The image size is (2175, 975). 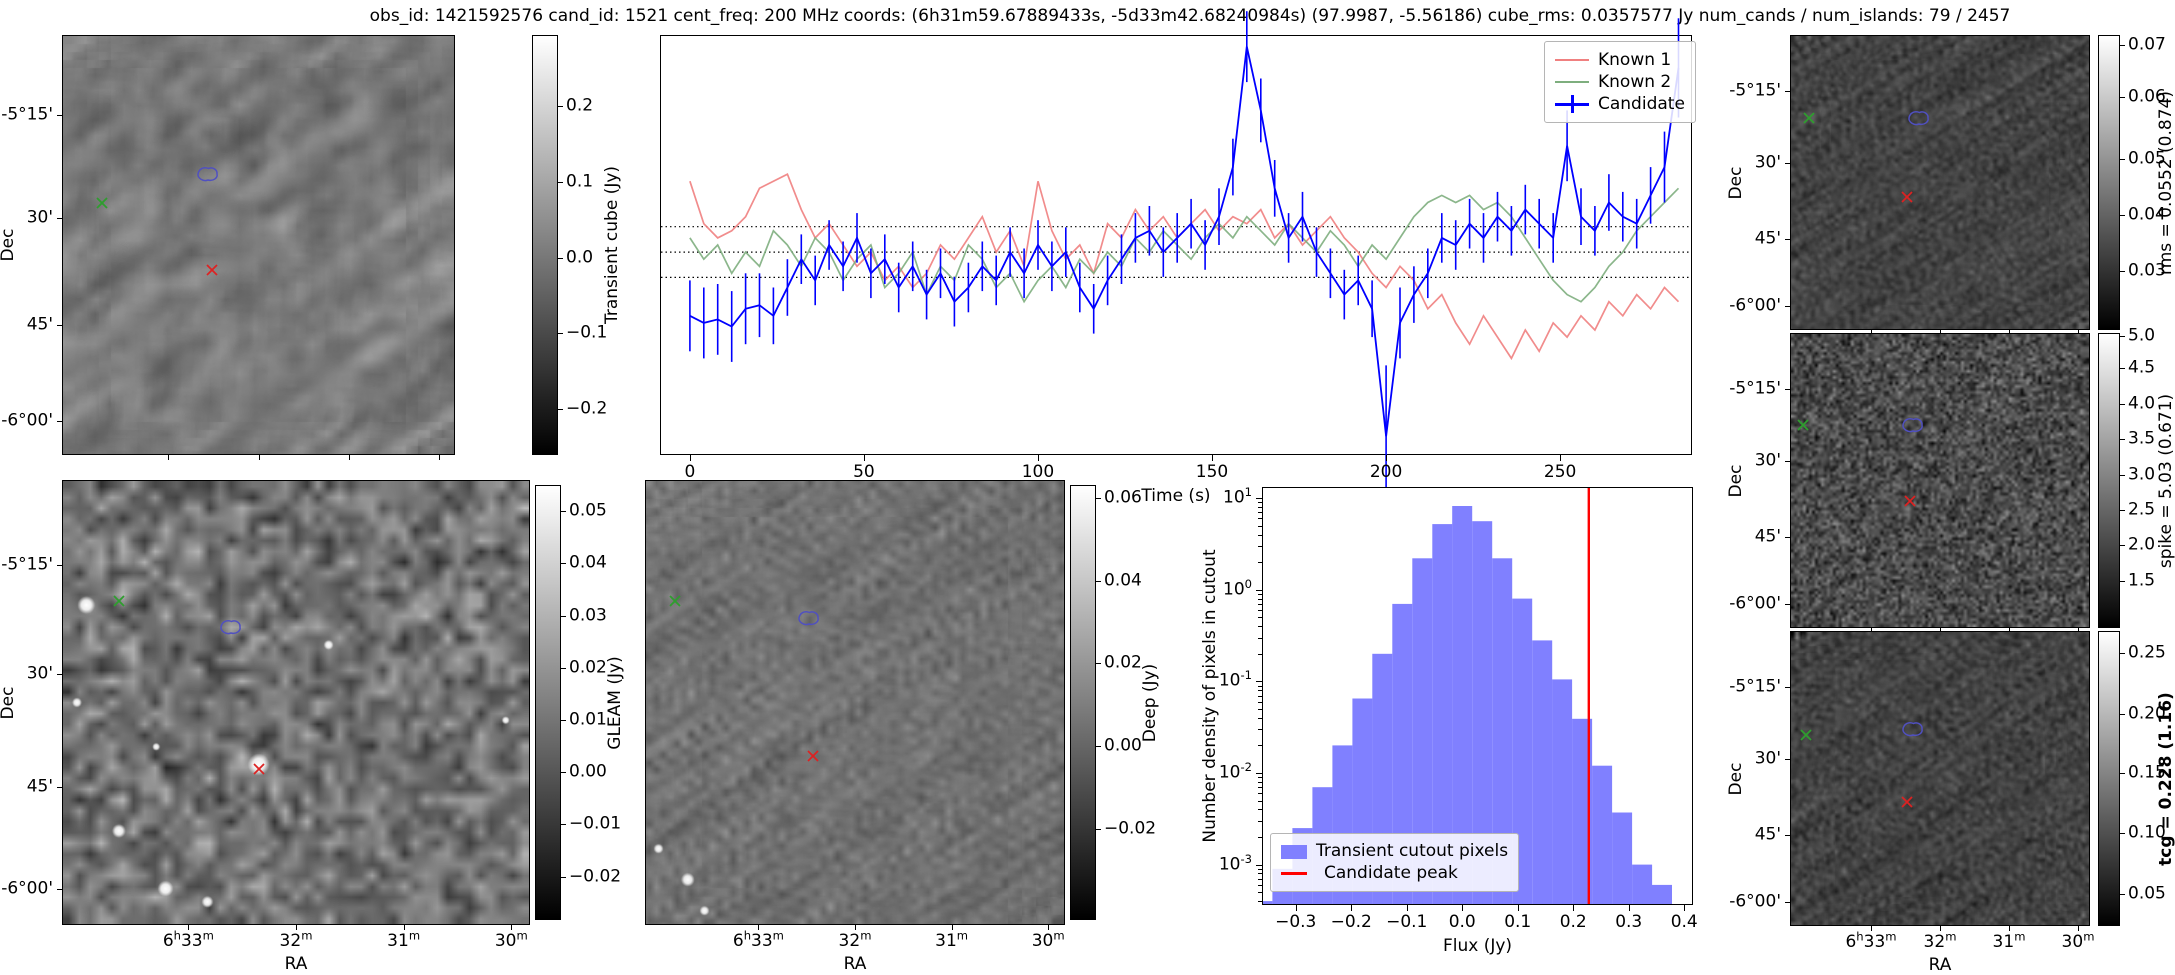 What do you see at coordinates (1684, 922) in the screenshot?
I see `flux-tick-label: 0.4` at bounding box center [1684, 922].